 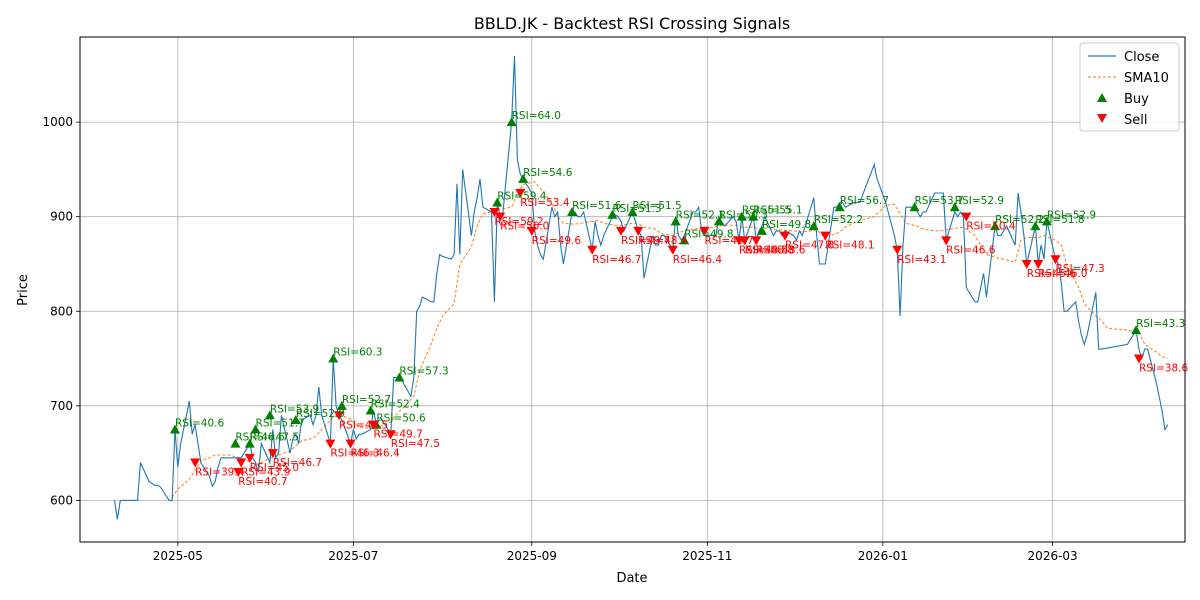 I want to click on sell-signal-label: RSI=46.6, so click(x=971, y=250).